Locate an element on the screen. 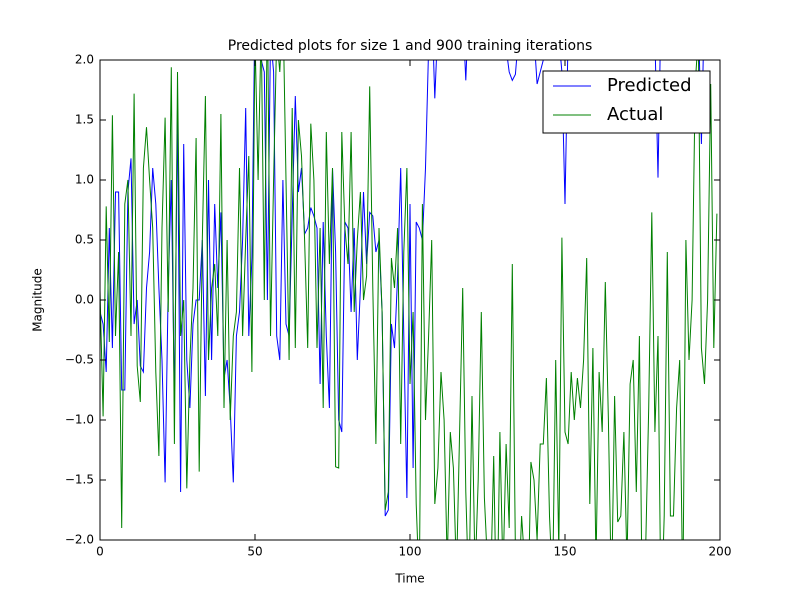 Image resolution: width=800 pixels, height=600 pixels. y-tick-label: −1.5 is located at coordinates (79, 480).